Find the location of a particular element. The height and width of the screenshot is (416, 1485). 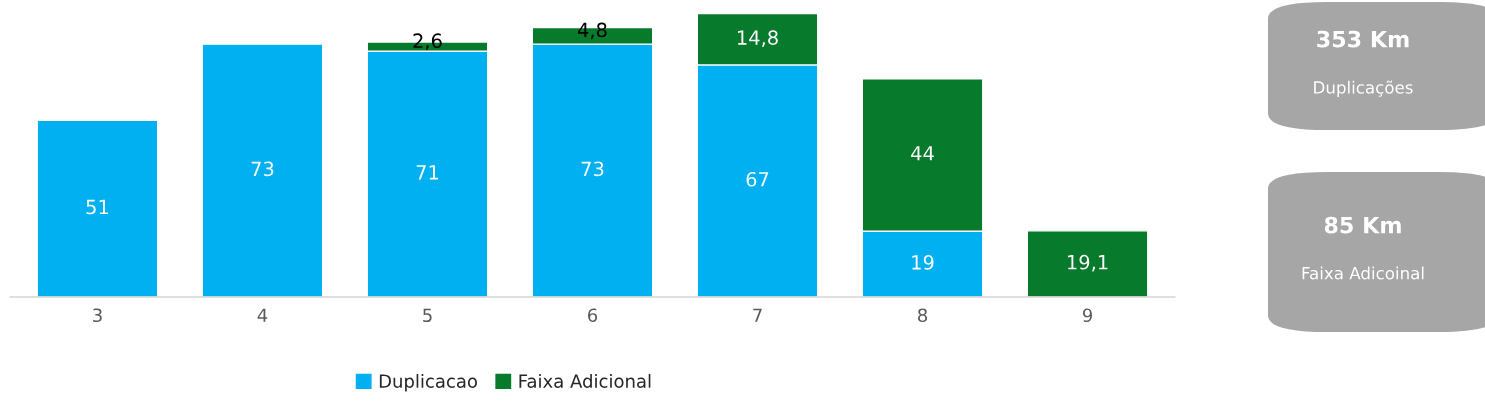

data-label: 44 is located at coordinates (922, 153).